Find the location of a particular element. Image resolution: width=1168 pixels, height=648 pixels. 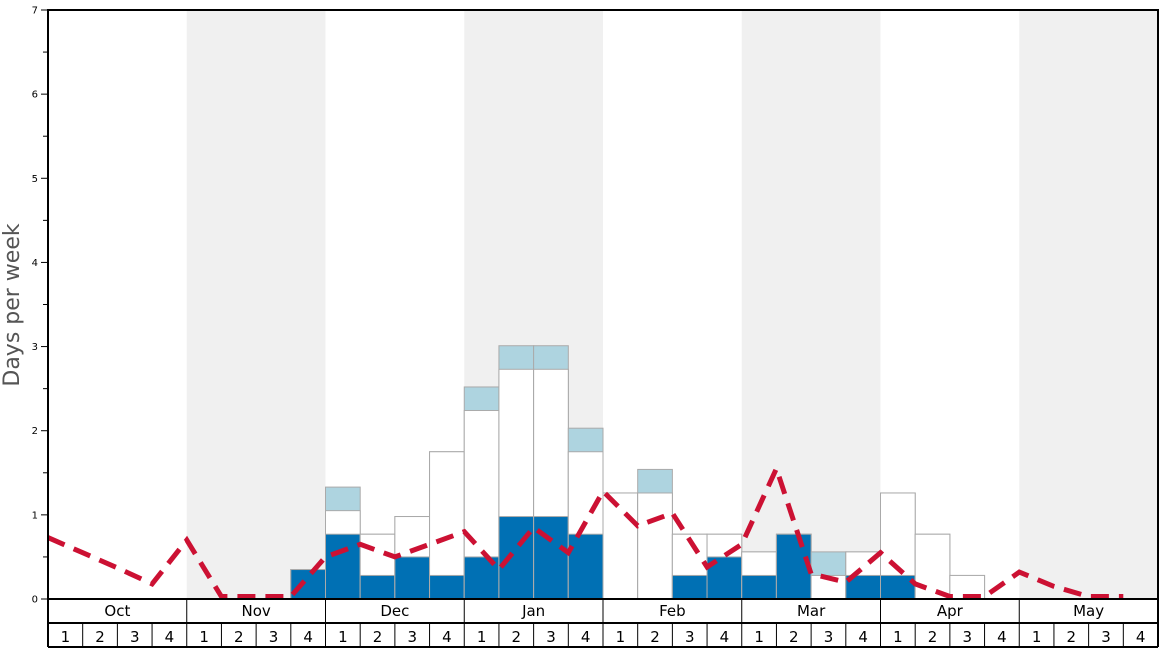

y-axis-label: Days per week is located at coordinates (12, 304).